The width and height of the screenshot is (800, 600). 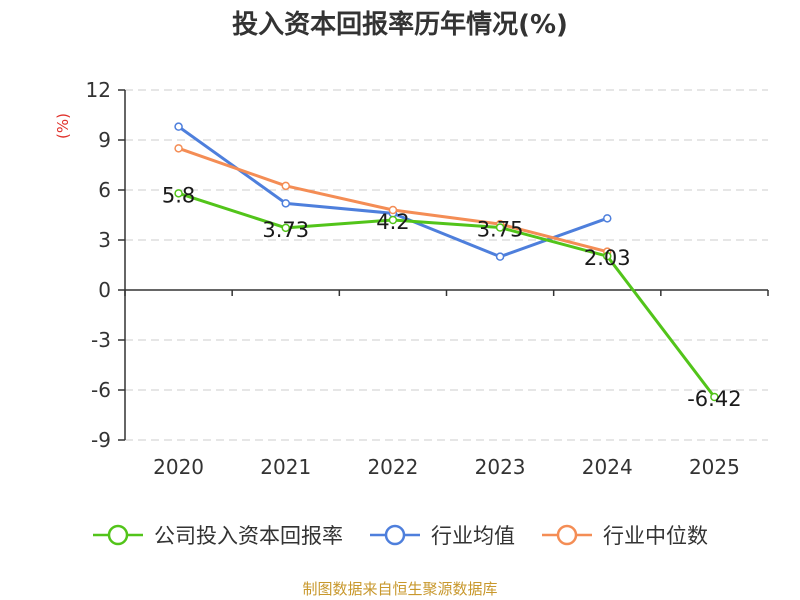 What do you see at coordinates (104, 290) in the screenshot?
I see `y-tick-label: 0` at bounding box center [104, 290].